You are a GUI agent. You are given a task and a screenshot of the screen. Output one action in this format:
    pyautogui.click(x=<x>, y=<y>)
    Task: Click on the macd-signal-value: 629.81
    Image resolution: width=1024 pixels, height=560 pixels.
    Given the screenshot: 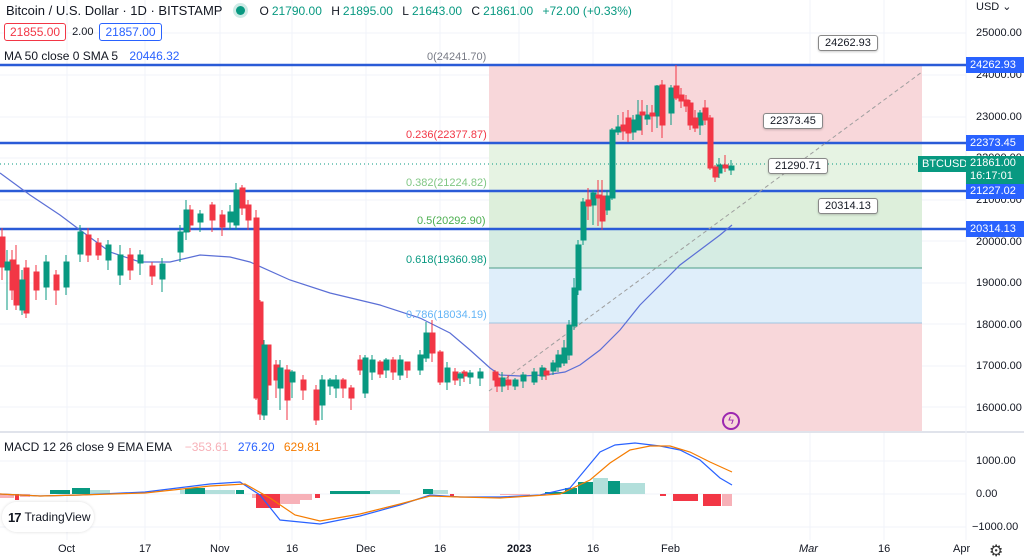 What is the action you would take?
    pyautogui.click(x=302, y=447)
    